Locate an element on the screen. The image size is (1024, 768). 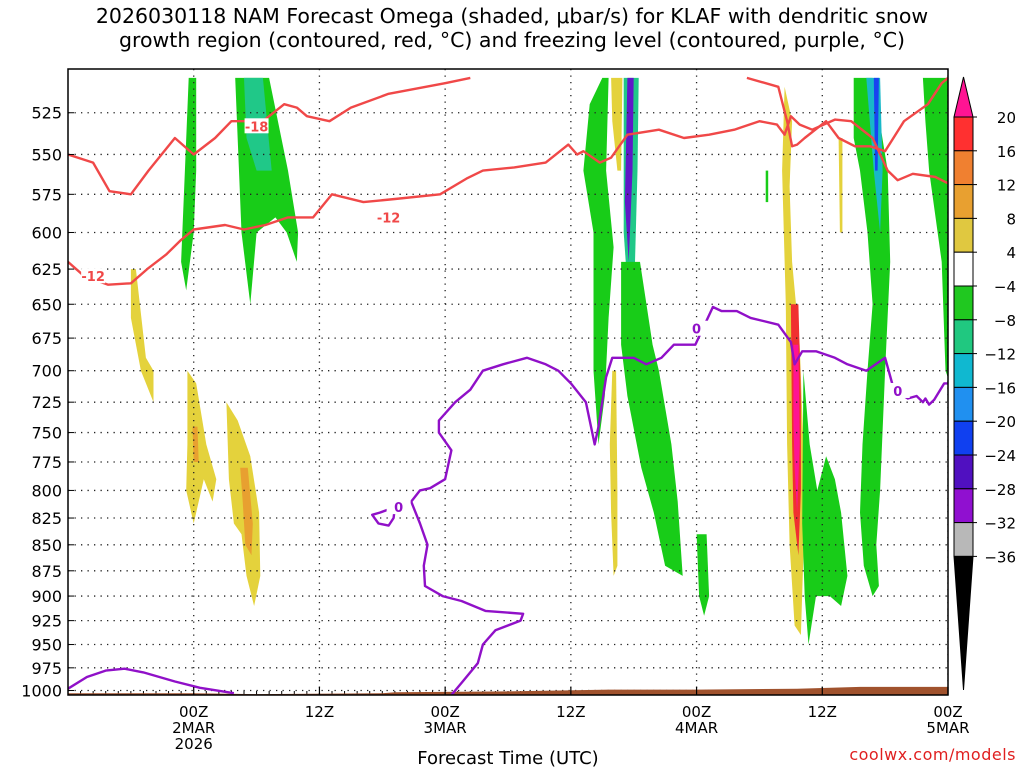
x-tick-label: 4MAR is located at coordinates (696, 728).